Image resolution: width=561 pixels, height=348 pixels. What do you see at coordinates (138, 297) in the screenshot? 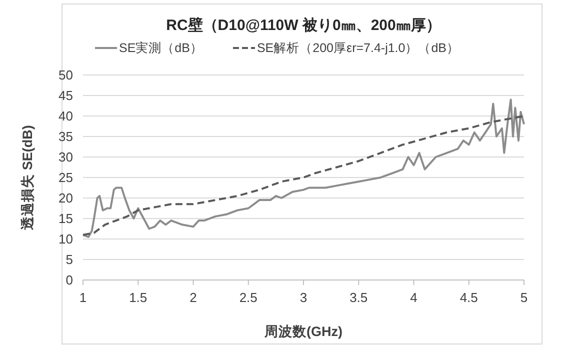
I see `x-tick-label: 1.5` at bounding box center [138, 297].